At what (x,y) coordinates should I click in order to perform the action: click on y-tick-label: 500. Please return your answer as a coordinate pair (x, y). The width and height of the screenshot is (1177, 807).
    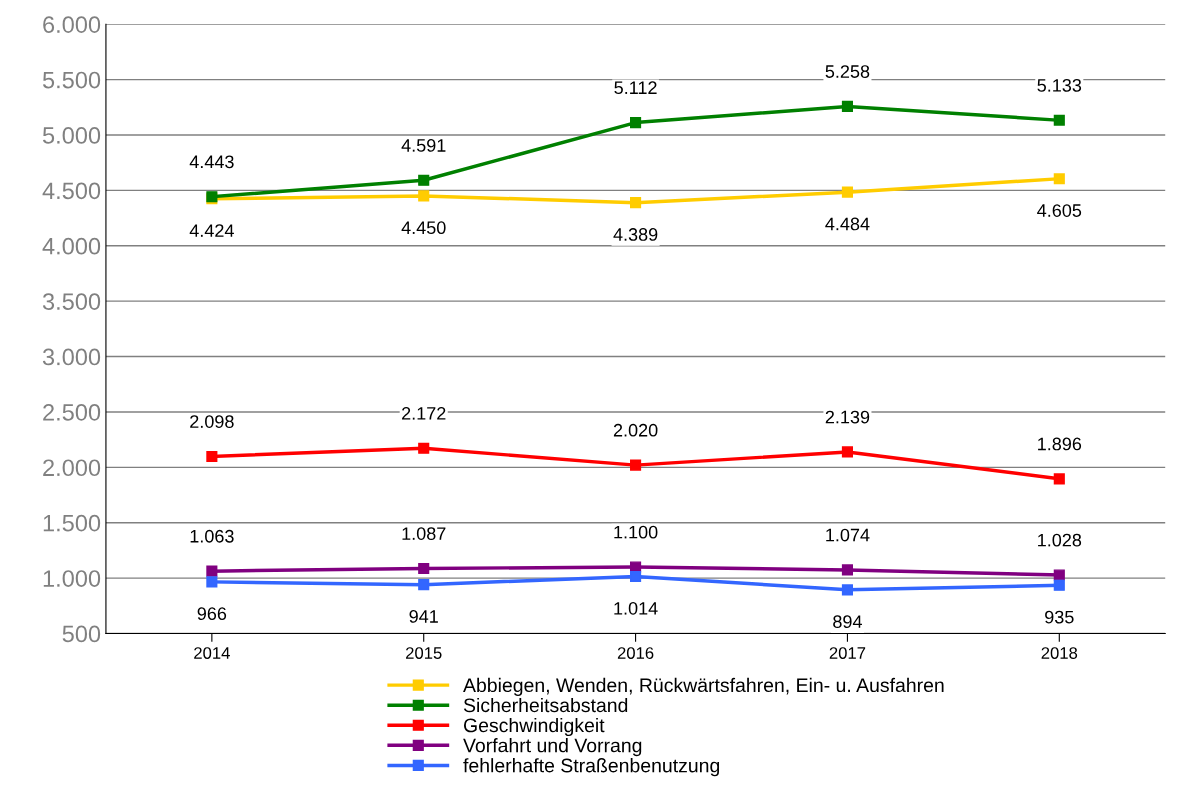
    Looking at the image, I should click on (81, 634).